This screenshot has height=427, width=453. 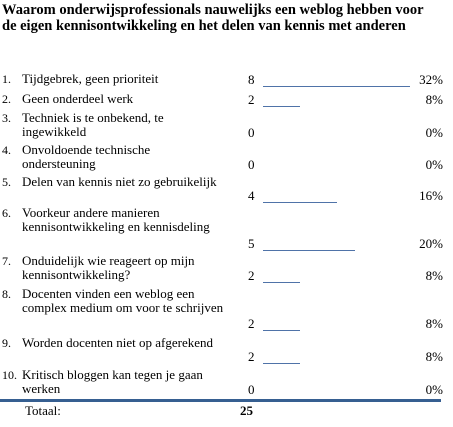 What do you see at coordinates (119, 181) in the screenshot?
I see `row-text: Delen van kennis niet zo gebruikelijk` at bounding box center [119, 181].